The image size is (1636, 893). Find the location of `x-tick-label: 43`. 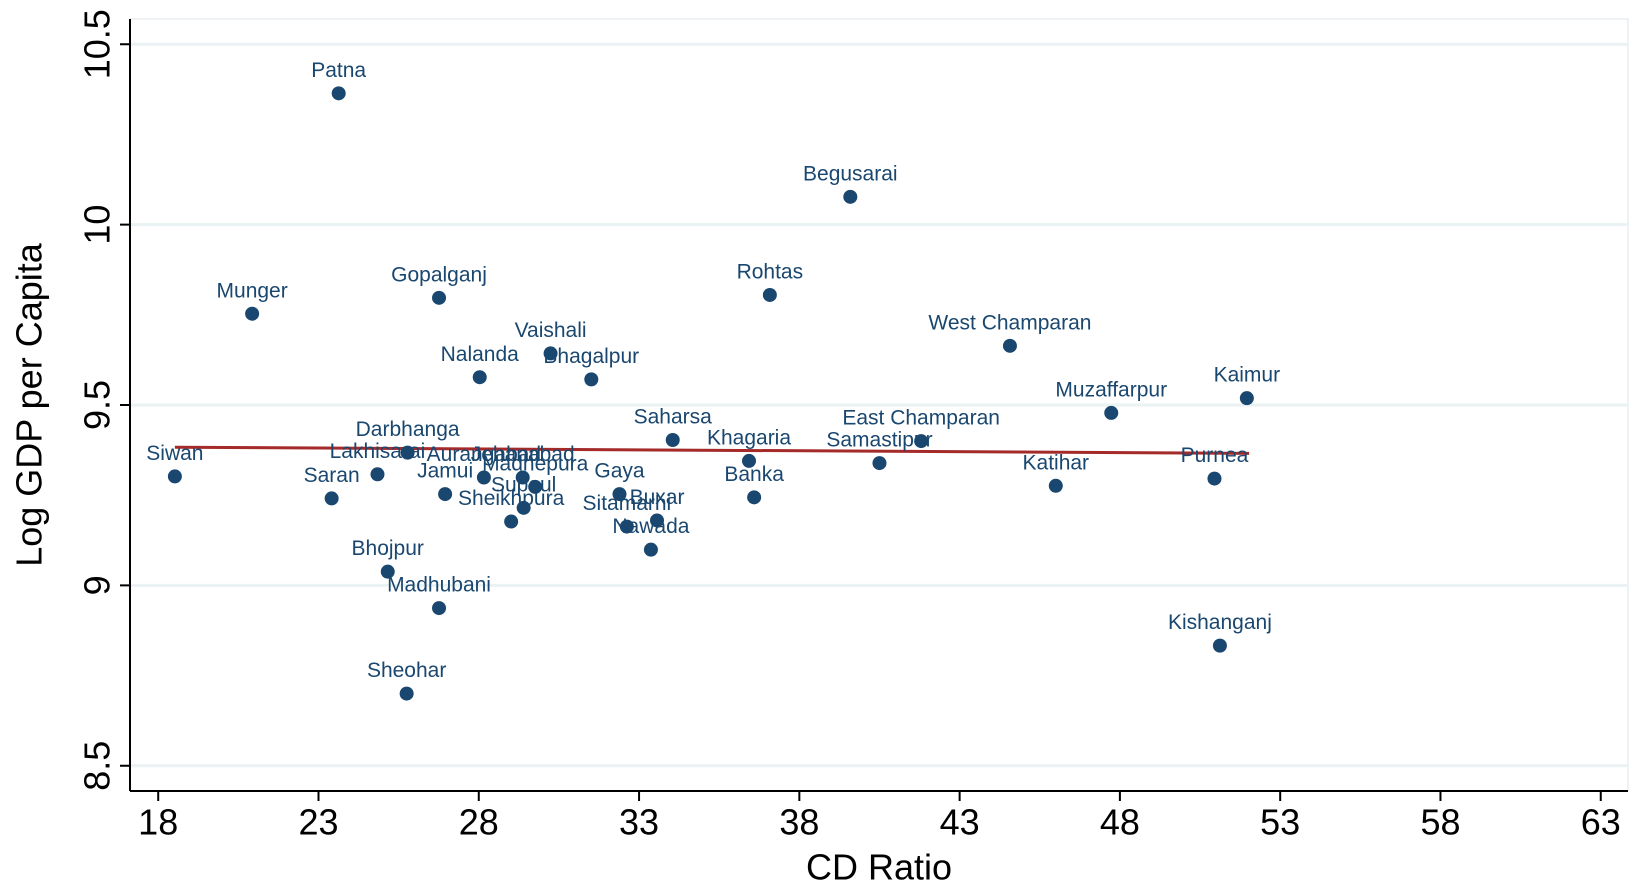

x-tick-label: 43 is located at coordinates (960, 822).